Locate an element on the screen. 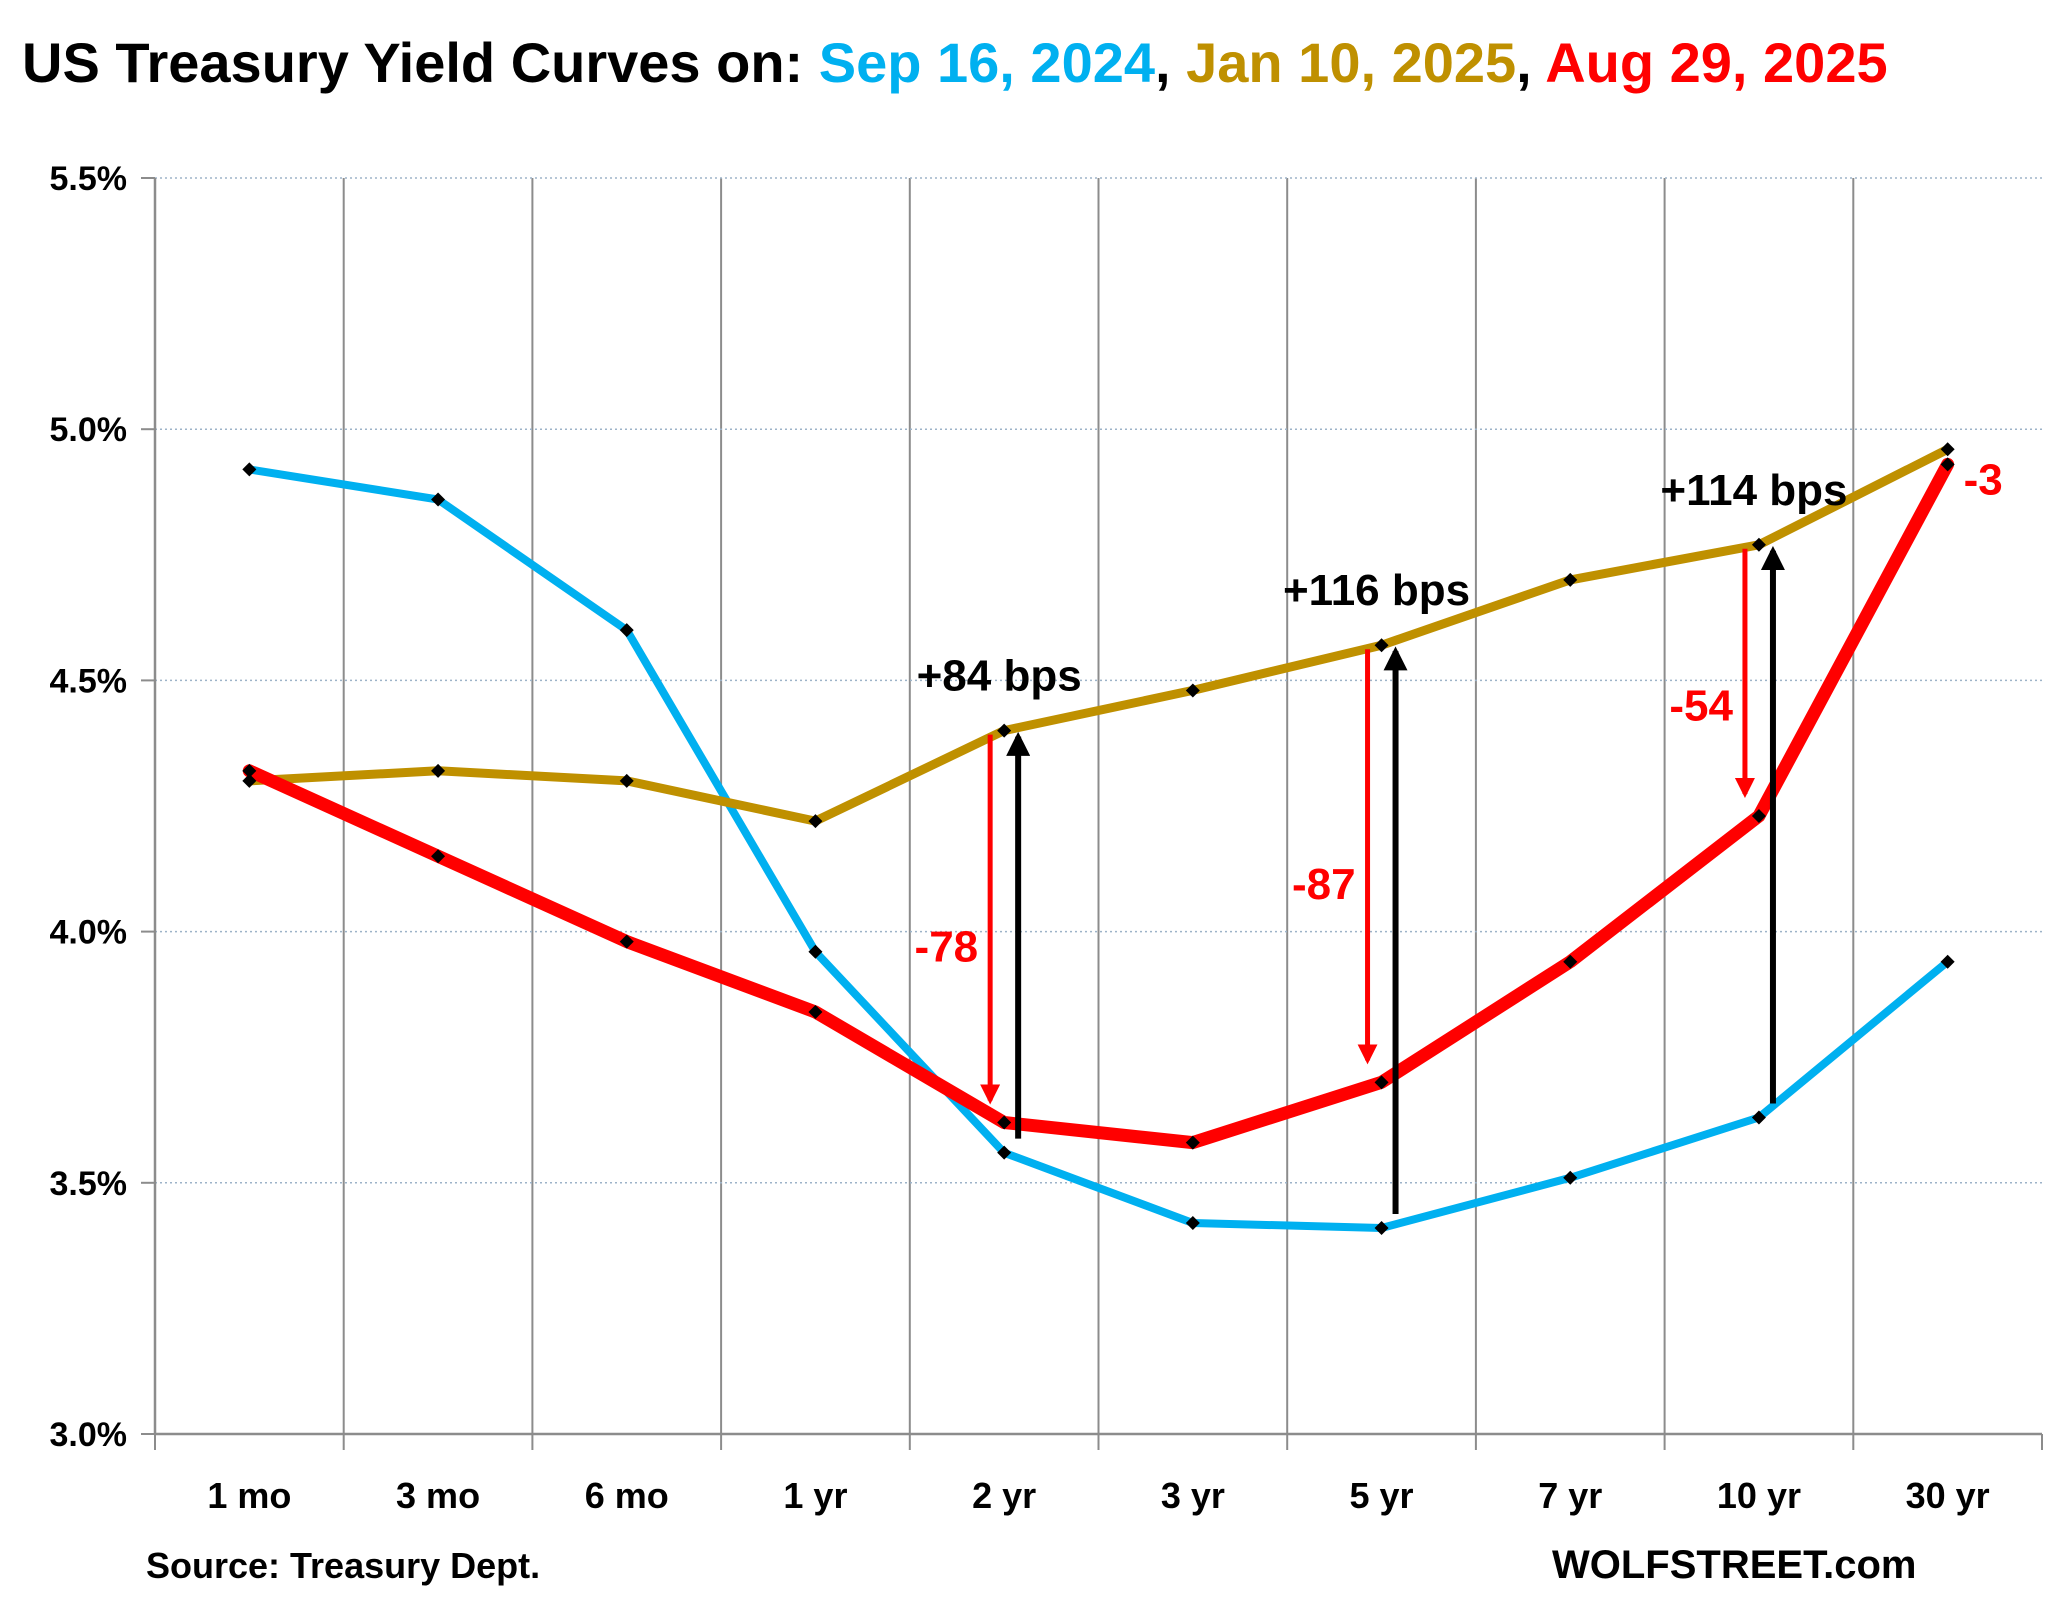 The width and height of the screenshot is (2067, 1615). y-tick-label: 4.5% is located at coordinates (89, 681).